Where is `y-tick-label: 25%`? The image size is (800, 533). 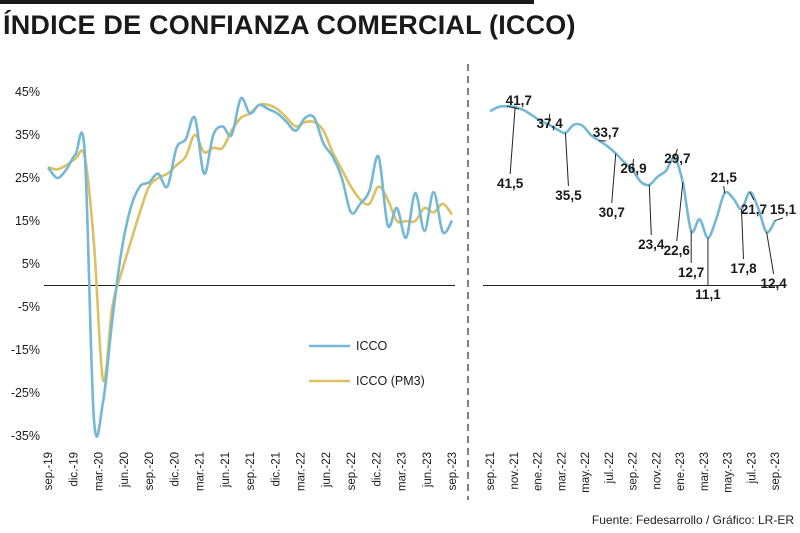
y-tick-label: 25% is located at coordinates (27, 178).